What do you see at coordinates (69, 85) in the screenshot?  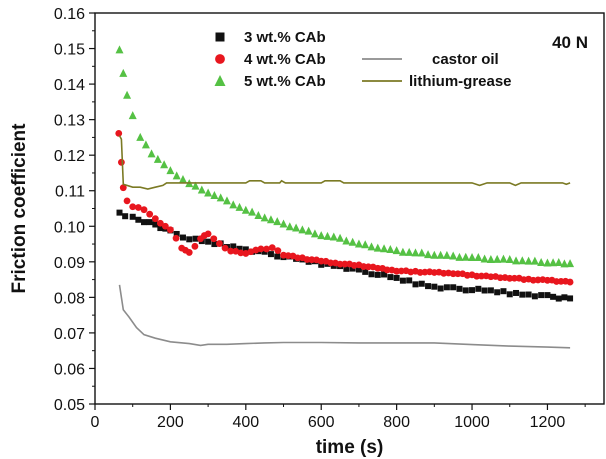 I see `y-tick-label: 0.14` at bounding box center [69, 85].